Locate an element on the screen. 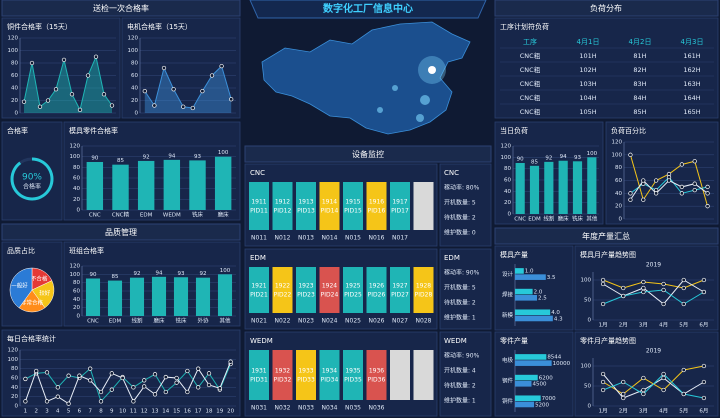 The image size is (720, 418). section-header-bg is located at coordinates (121, 8).